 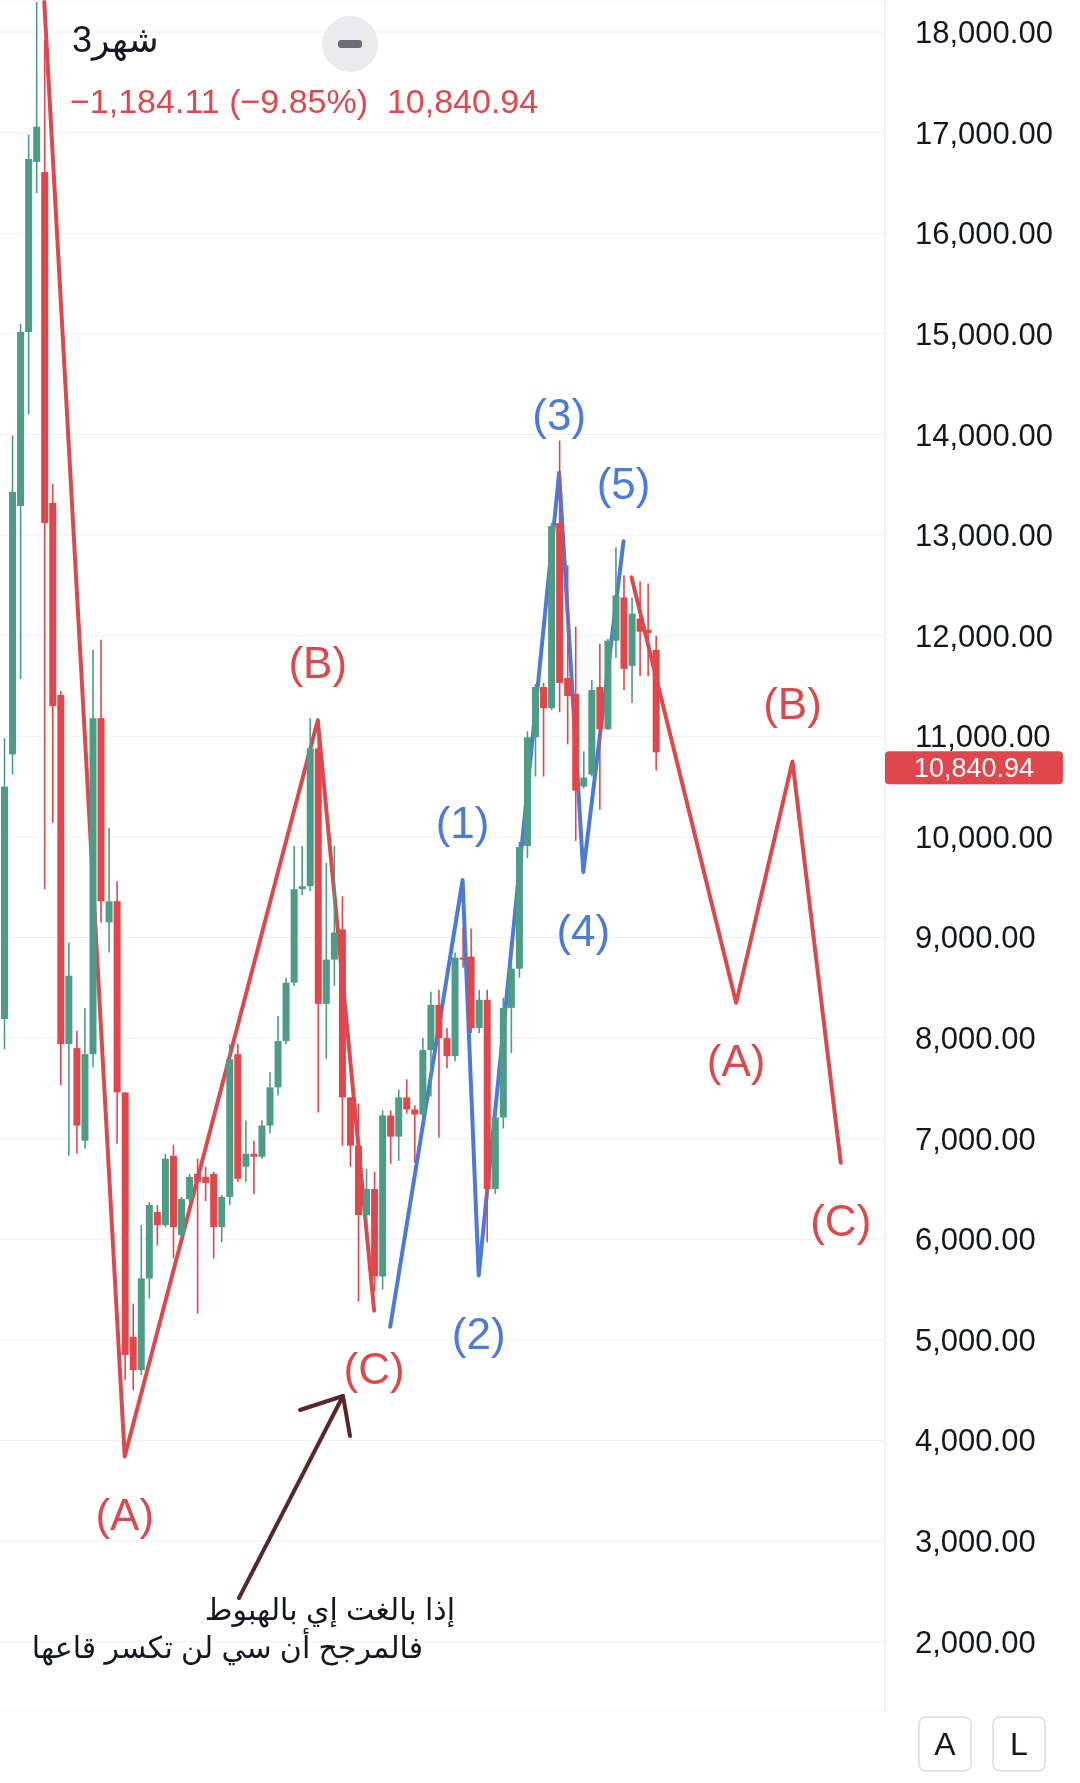 I want to click on annotation: (1), so click(x=462, y=822).